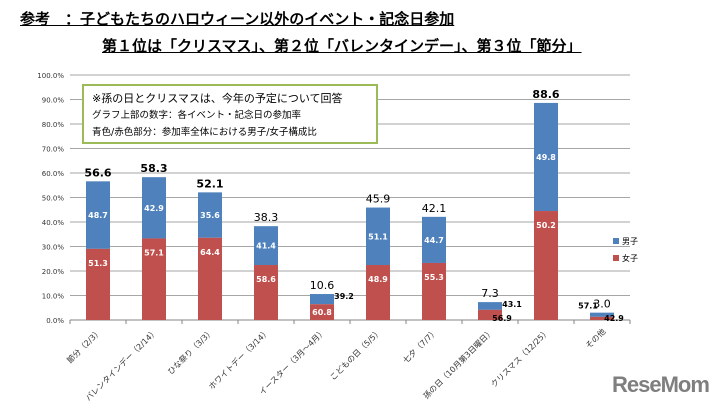 The height and width of the screenshot is (409, 720). Describe the element at coordinates (53, 174) in the screenshot. I see `y-tick-label: 60.0%` at that location.